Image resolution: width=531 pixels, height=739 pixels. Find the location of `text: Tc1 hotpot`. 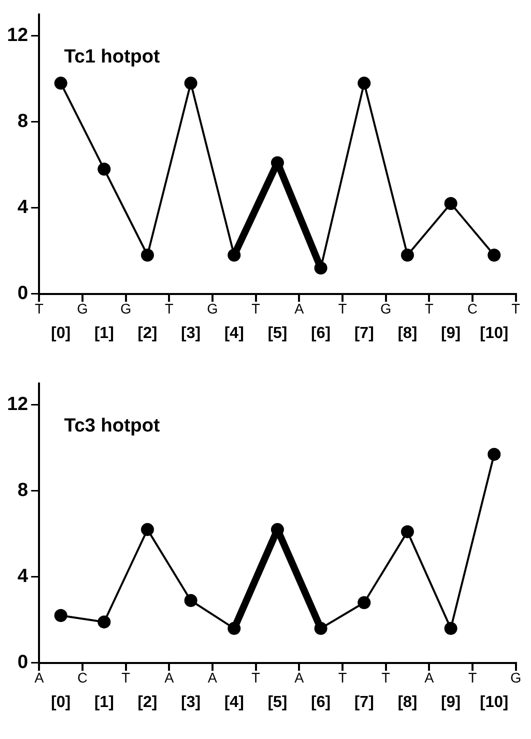

text: Tc1 hotpot is located at coordinates (112, 57).